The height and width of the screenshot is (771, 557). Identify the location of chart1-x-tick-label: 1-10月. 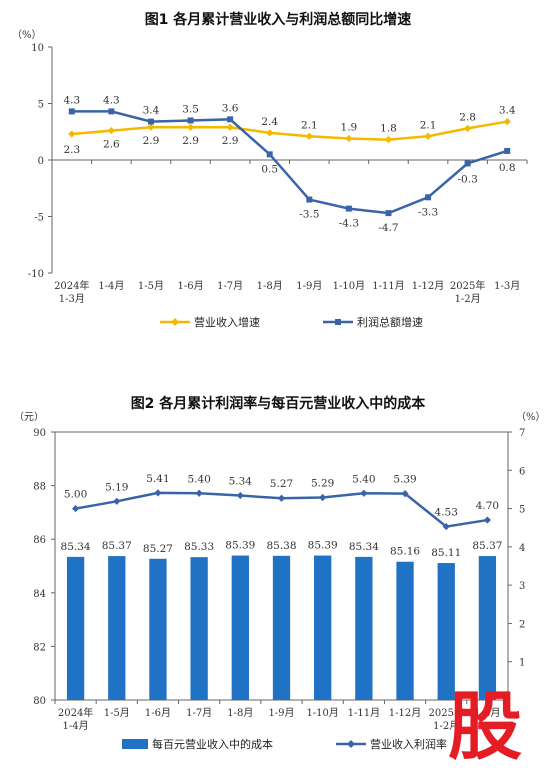
(349, 286).